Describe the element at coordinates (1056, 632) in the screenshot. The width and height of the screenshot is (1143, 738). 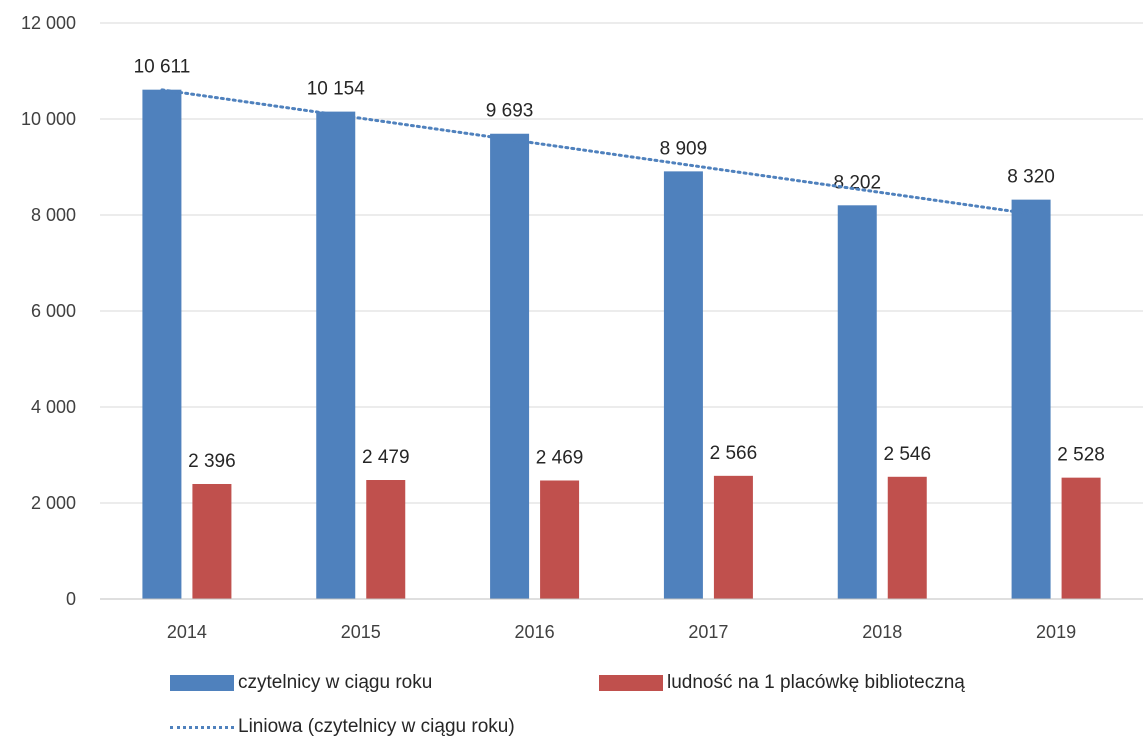
I see `x-tick-label: 2019` at that location.